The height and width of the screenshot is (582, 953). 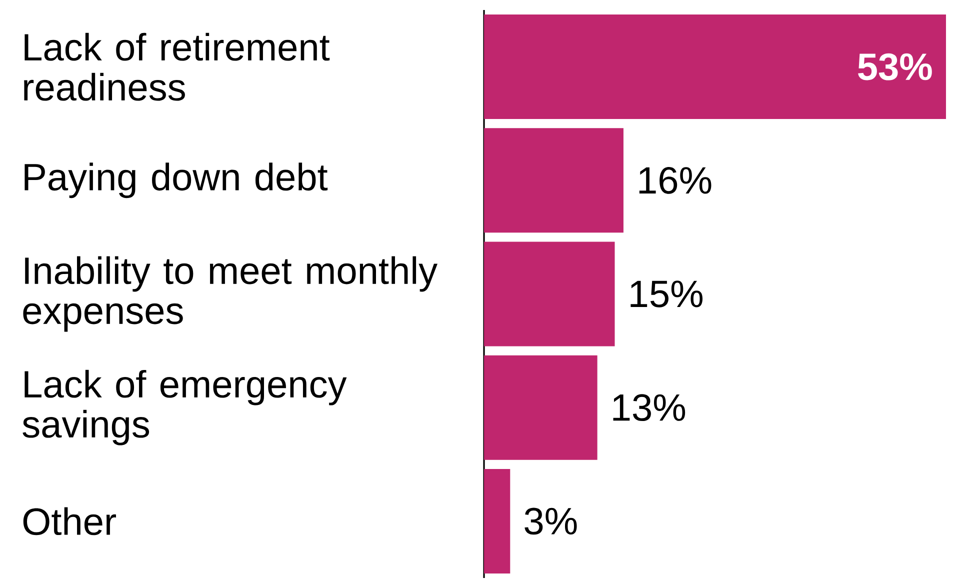 I want to click on data-label: 16%, so click(x=675, y=180).